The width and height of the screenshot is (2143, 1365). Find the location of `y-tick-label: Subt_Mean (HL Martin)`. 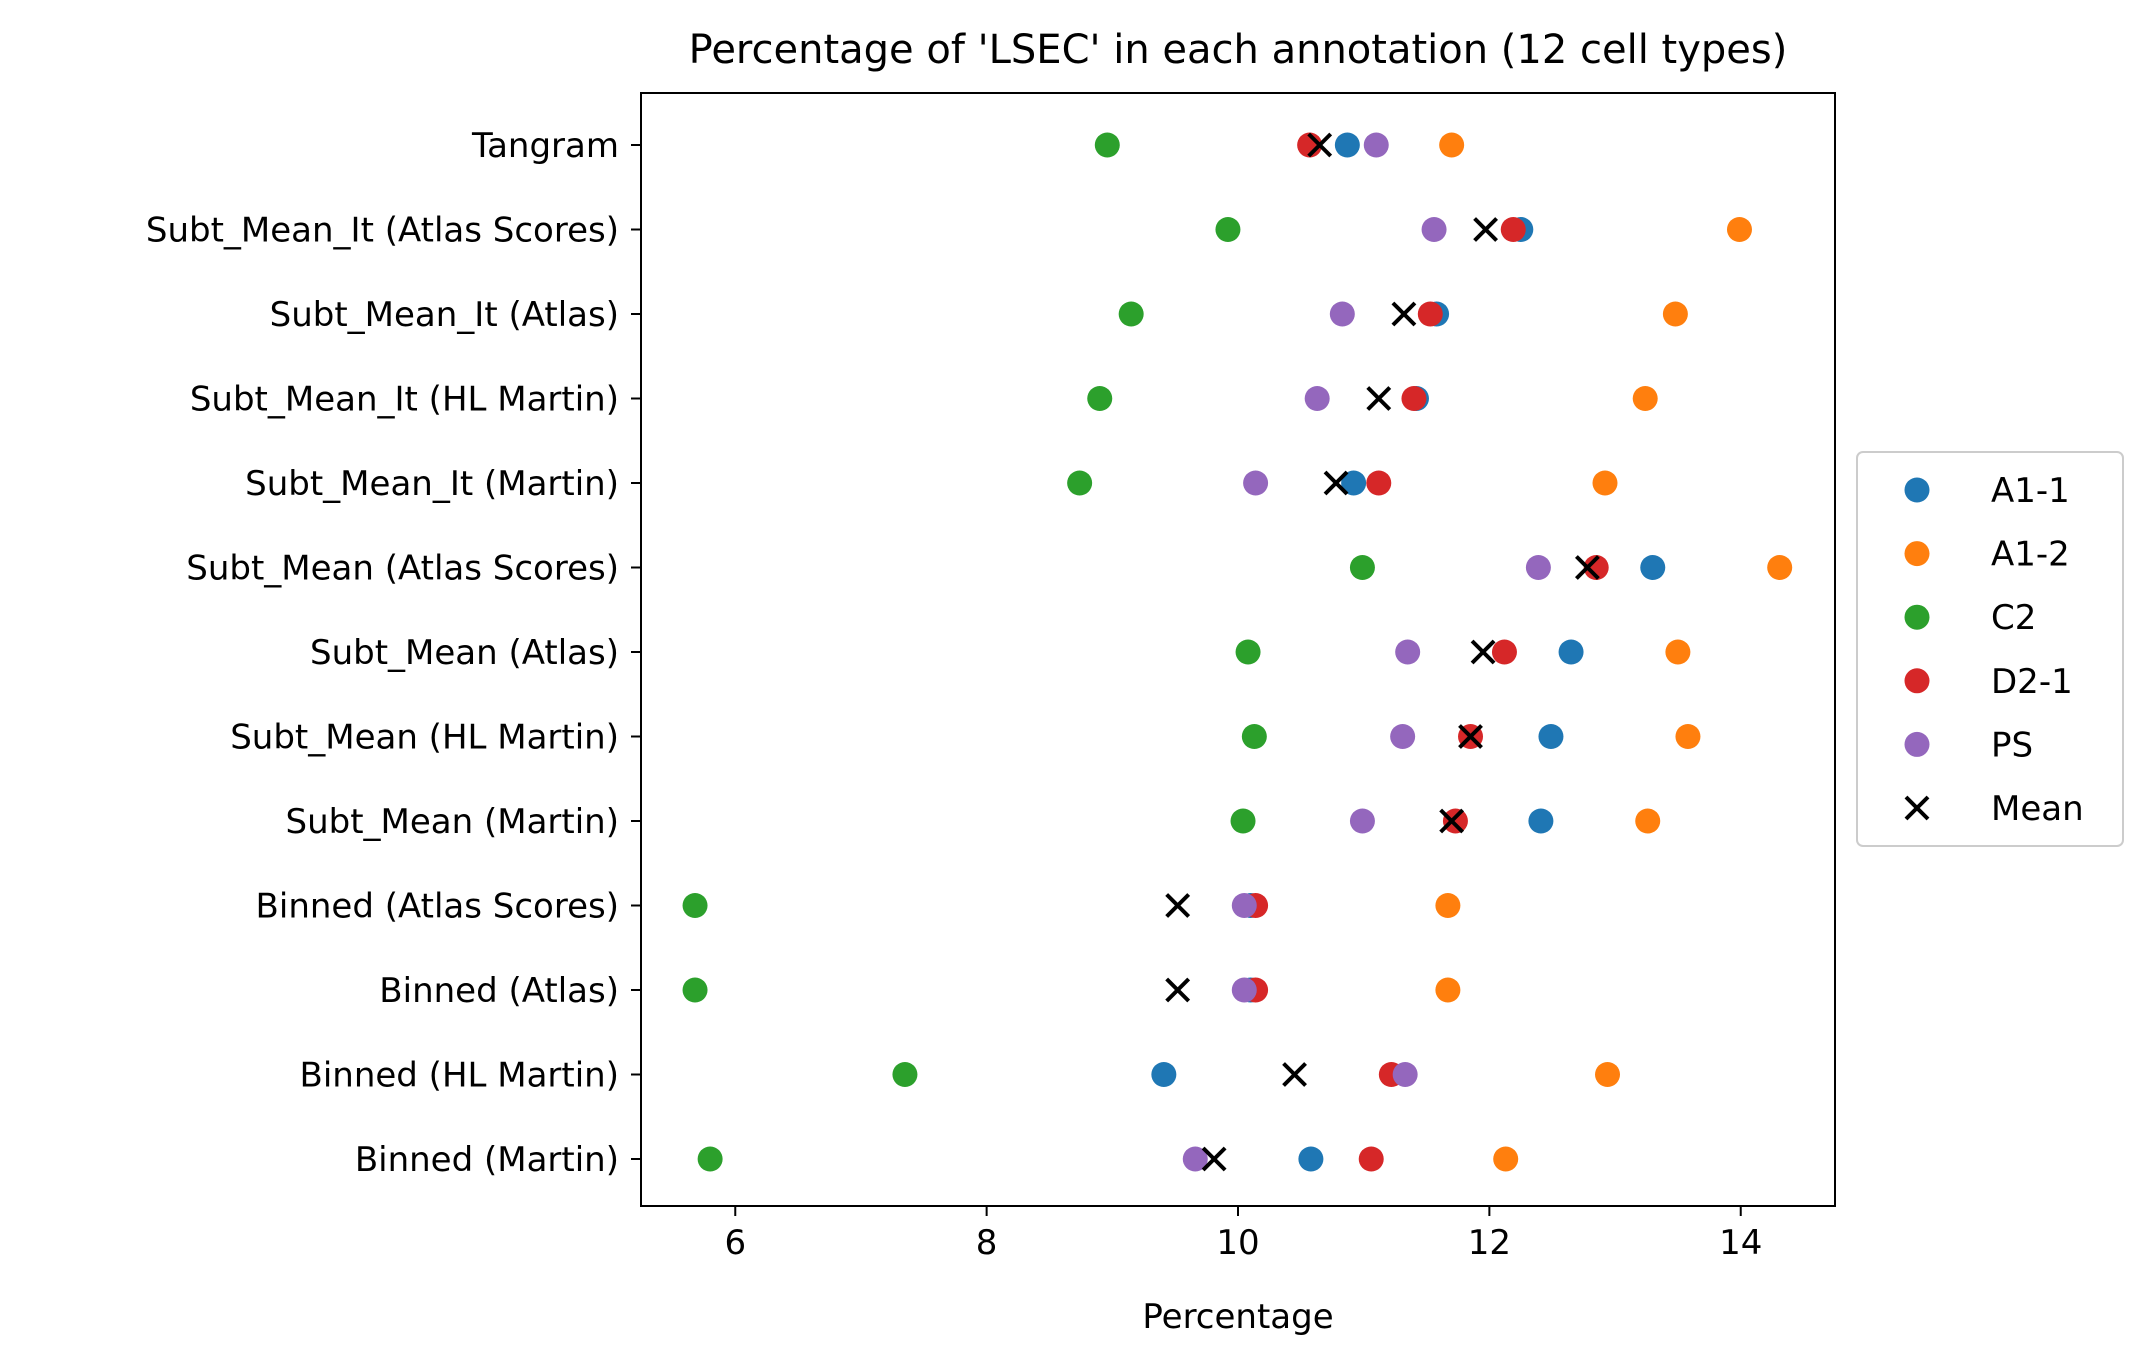

y-tick-label: Subt_Mean (HL Martin) is located at coordinates (424, 738).